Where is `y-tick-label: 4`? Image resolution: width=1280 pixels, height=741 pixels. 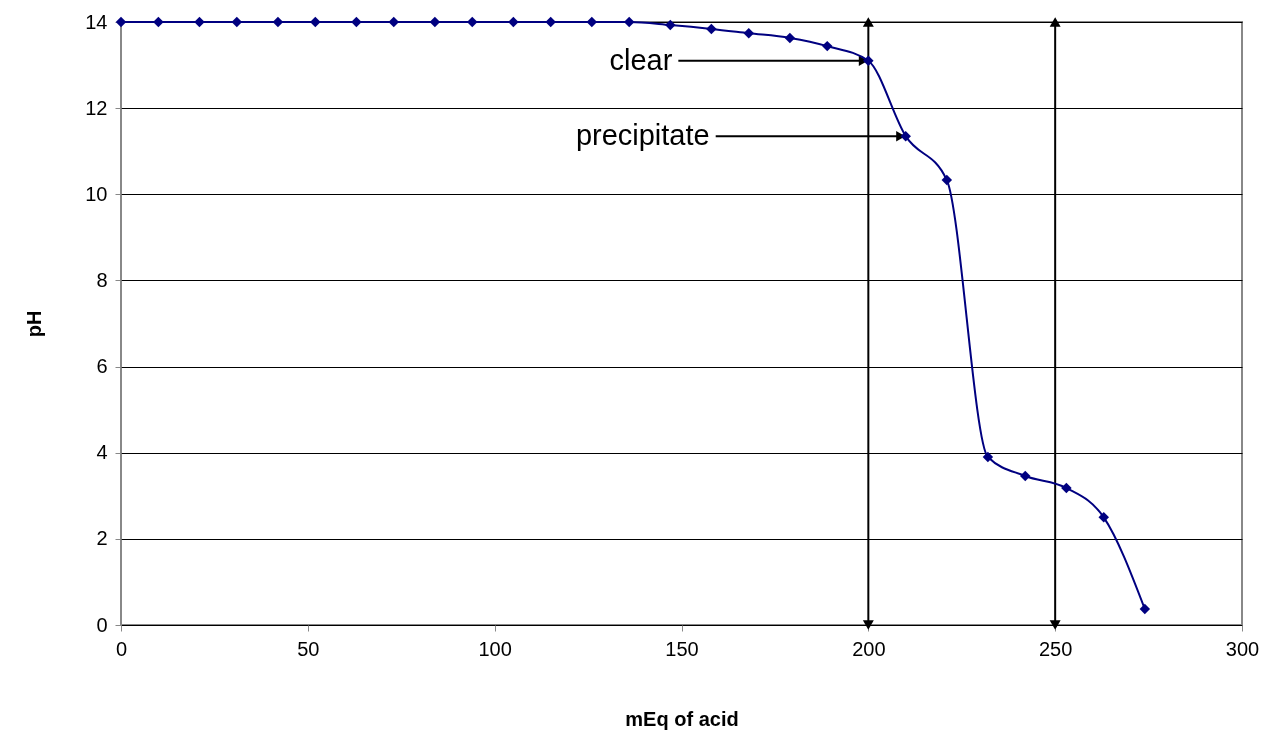
y-tick-label: 4 is located at coordinates (102, 452).